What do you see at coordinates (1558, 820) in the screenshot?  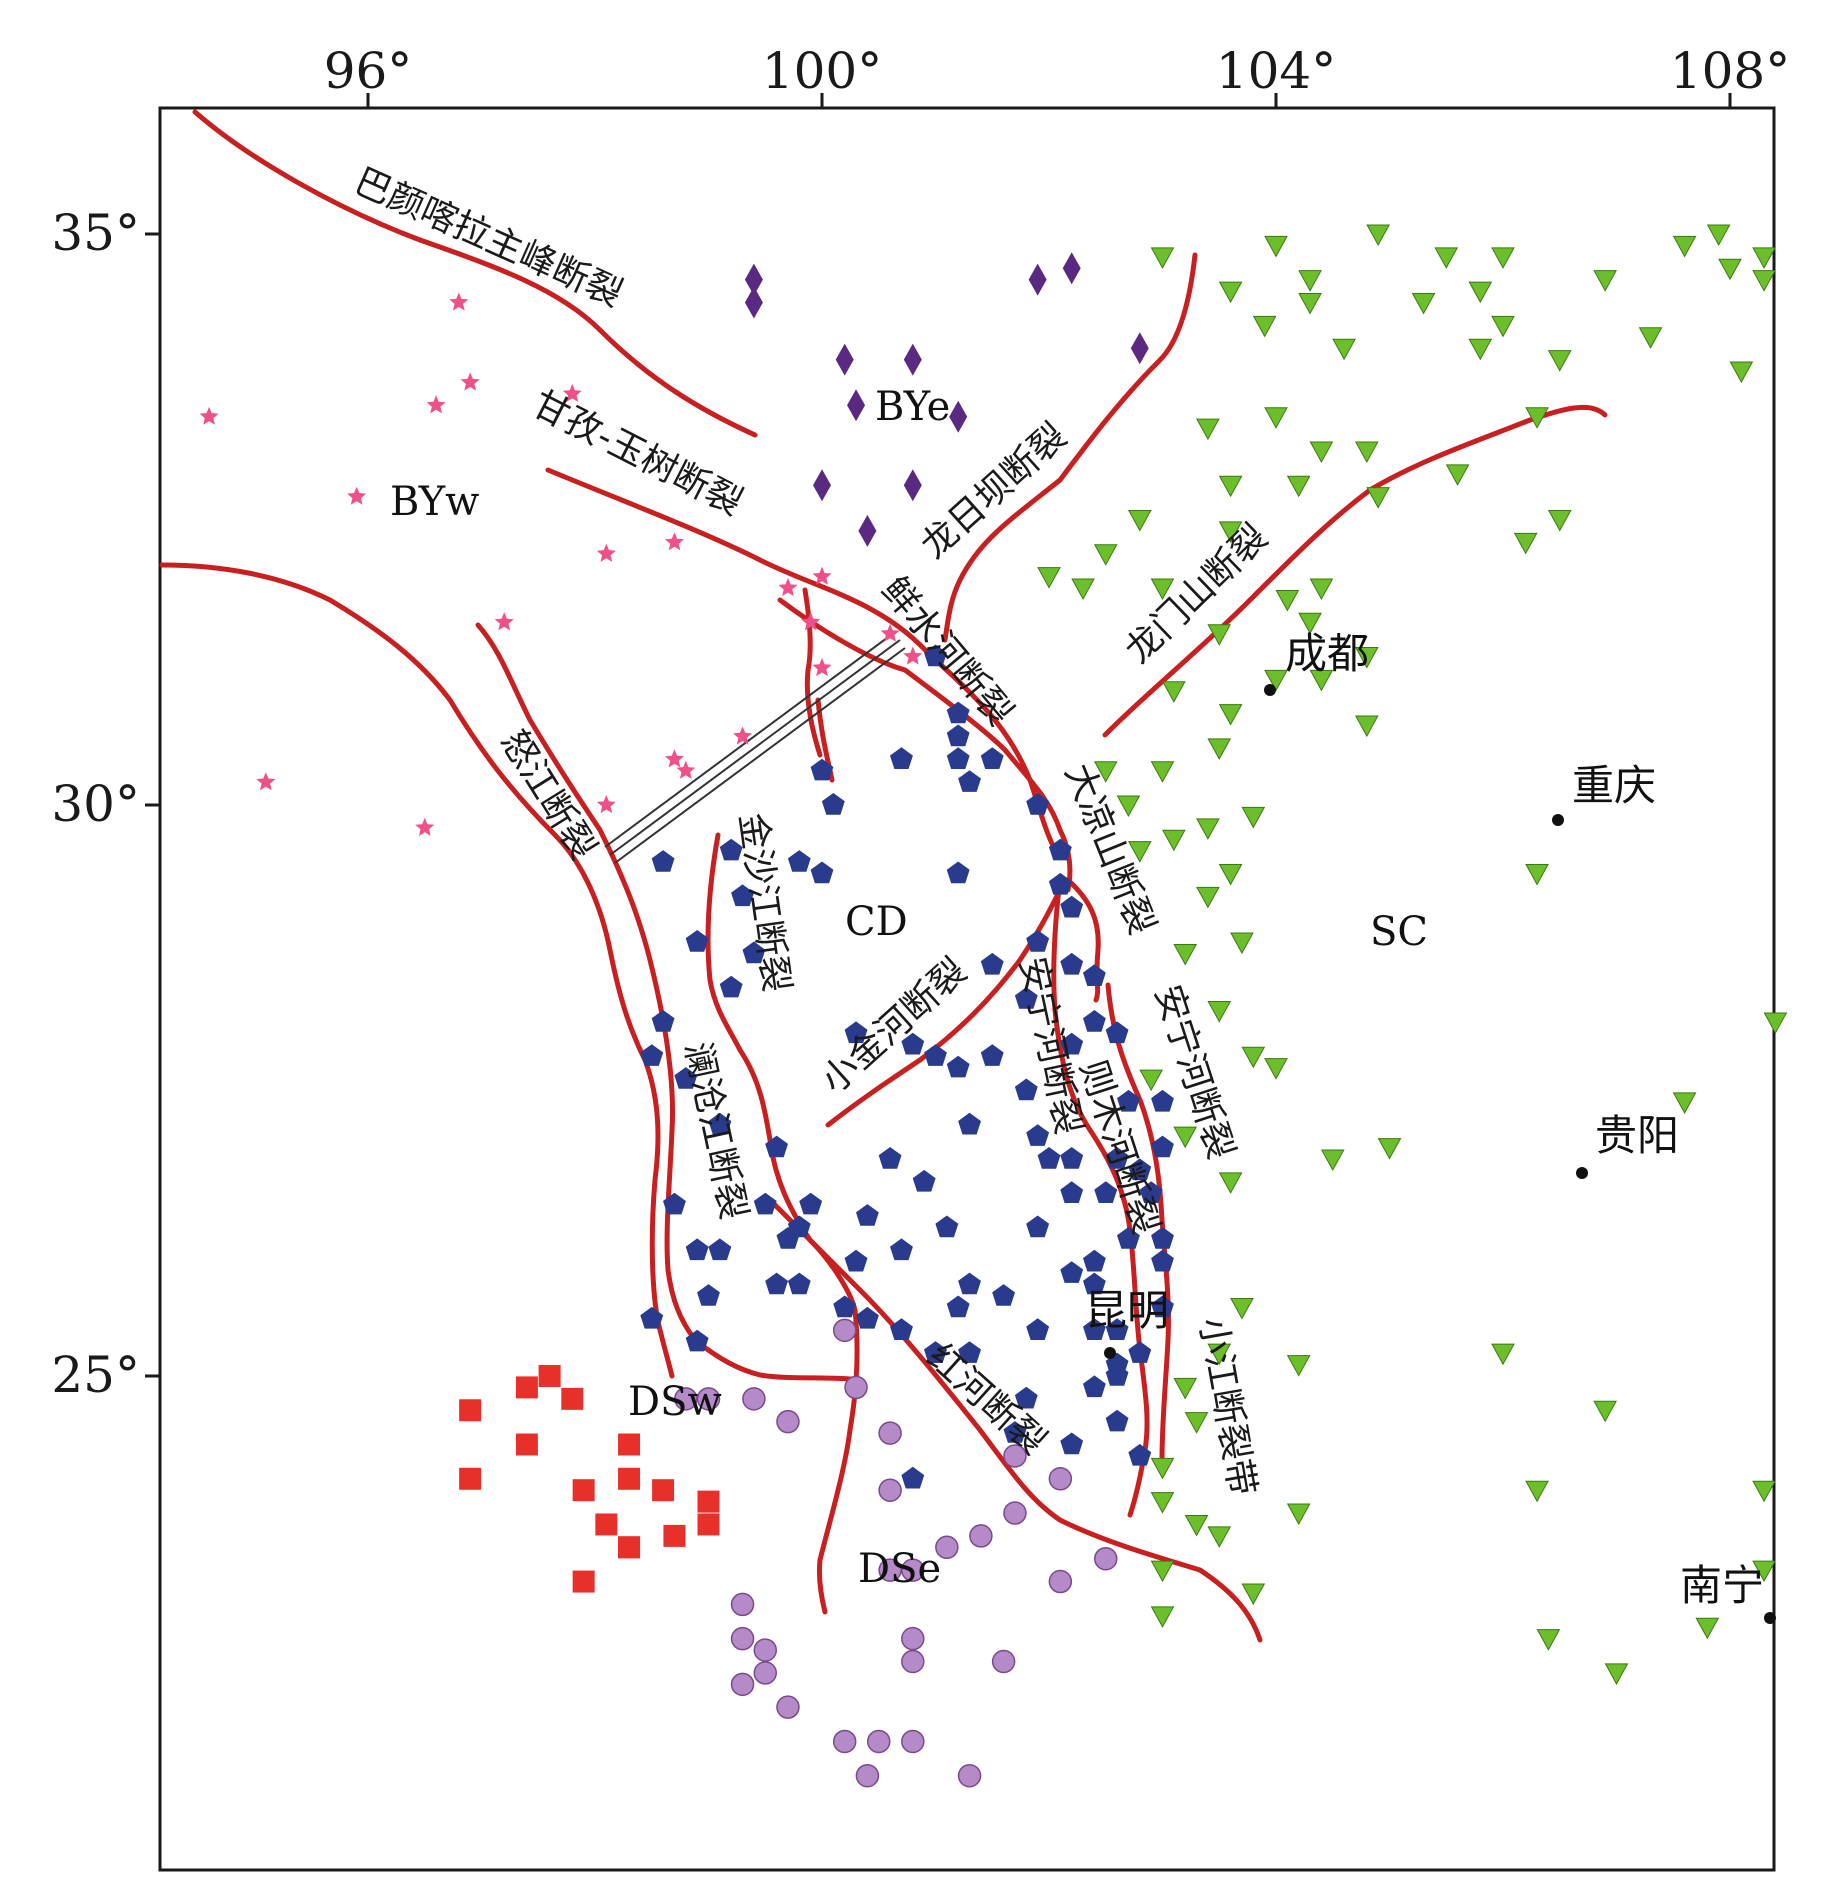 I see `city-dot-chongqing` at bounding box center [1558, 820].